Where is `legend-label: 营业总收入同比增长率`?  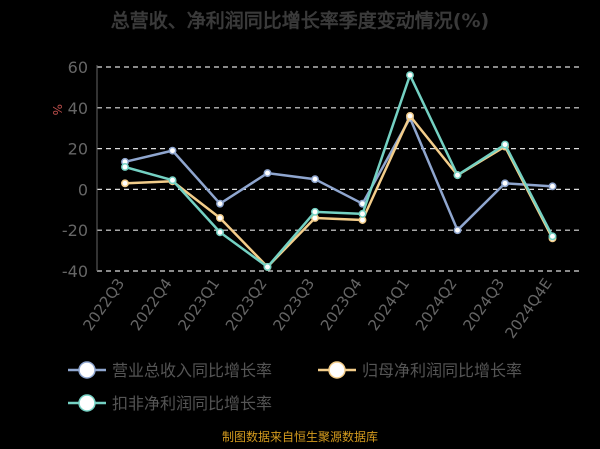 legend-label: 营业总收入同比增长率 is located at coordinates (192, 370).